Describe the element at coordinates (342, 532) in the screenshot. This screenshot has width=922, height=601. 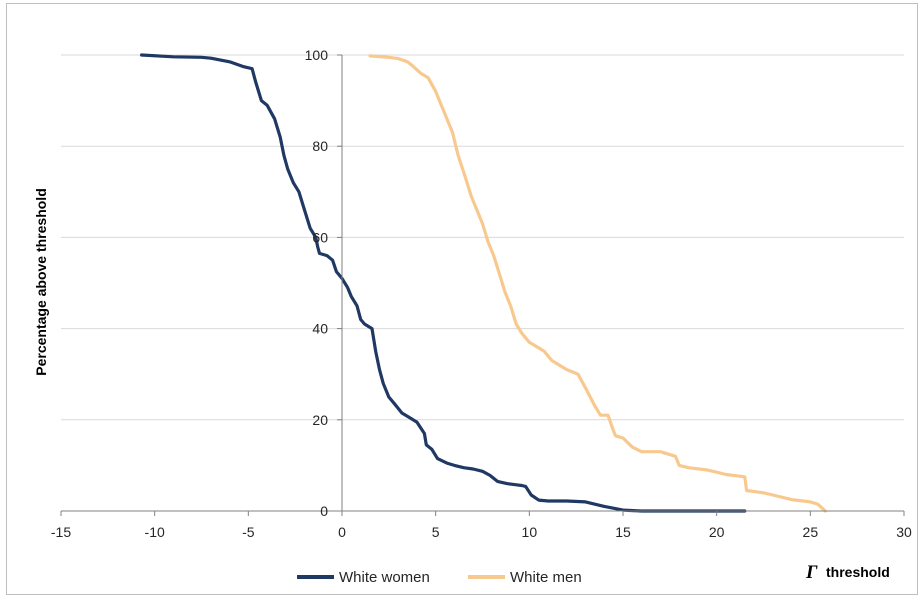
I see `x-tick-label: 0` at that location.